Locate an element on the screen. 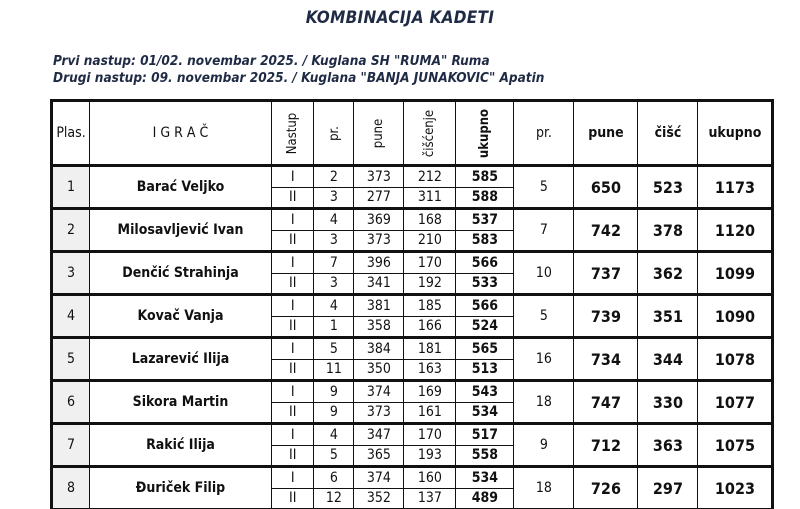 This screenshot has height=509, width=800. run-ukupno: 489 is located at coordinates (485, 498).